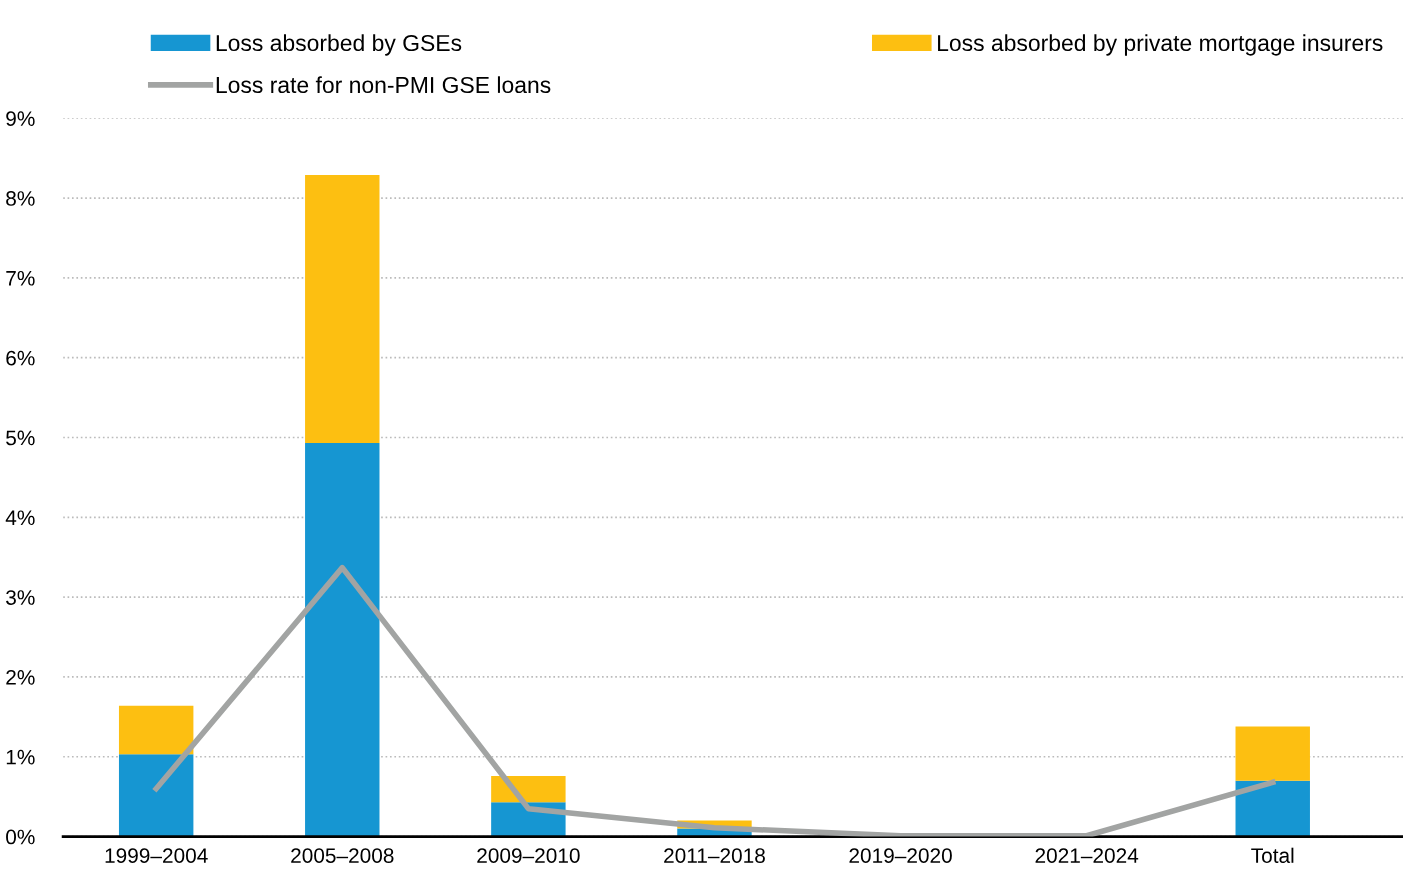 The image size is (1403, 876). What do you see at coordinates (342, 855) in the screenshot?
I see `x-tick-label: 2005–2008` at bounding box center [342, 855].